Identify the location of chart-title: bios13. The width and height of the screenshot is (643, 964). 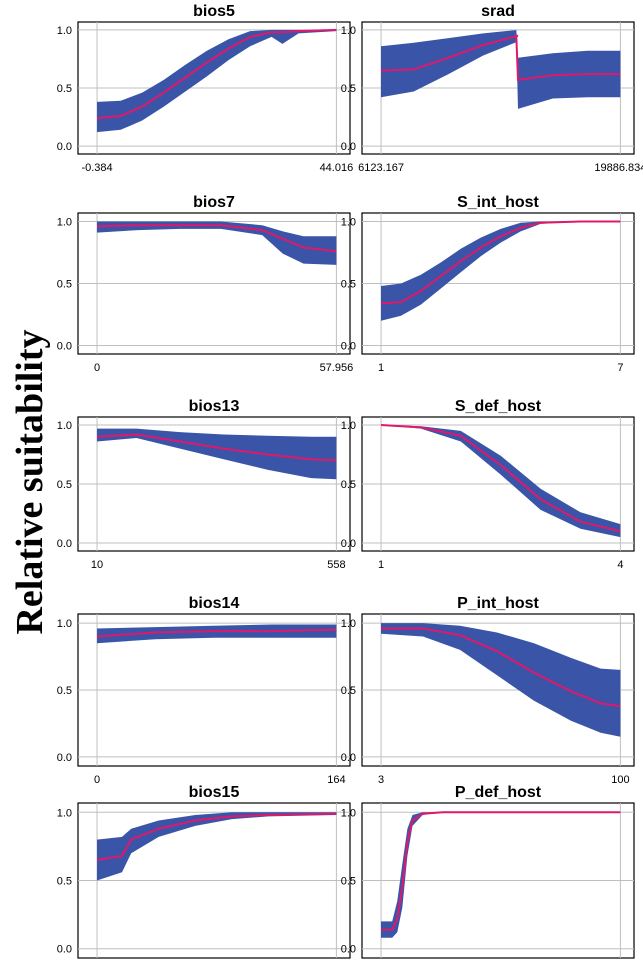
(214, 406).